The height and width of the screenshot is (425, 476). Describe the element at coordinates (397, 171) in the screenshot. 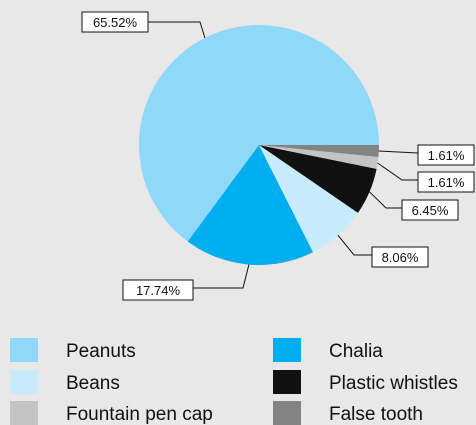

I see `leader-line-fountain-pen-cap` at that location.